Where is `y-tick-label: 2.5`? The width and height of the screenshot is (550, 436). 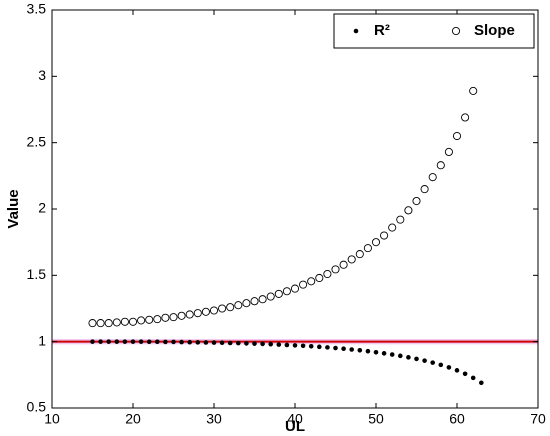
y-tick-label: 2.5 is located at coordinates (37, 141).